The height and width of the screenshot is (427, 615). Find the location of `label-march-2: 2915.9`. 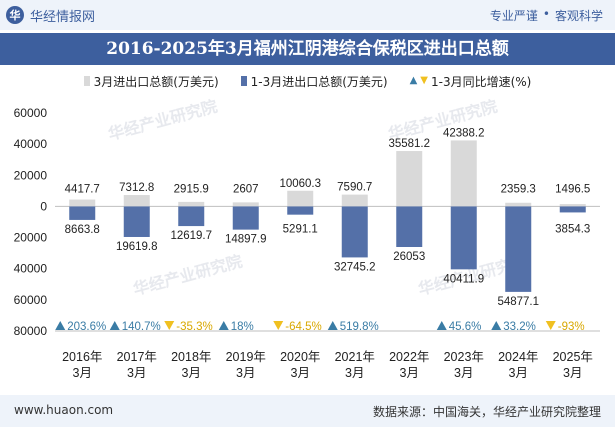

label-march-2: 2915.9 is located at coordinates (191, 189).